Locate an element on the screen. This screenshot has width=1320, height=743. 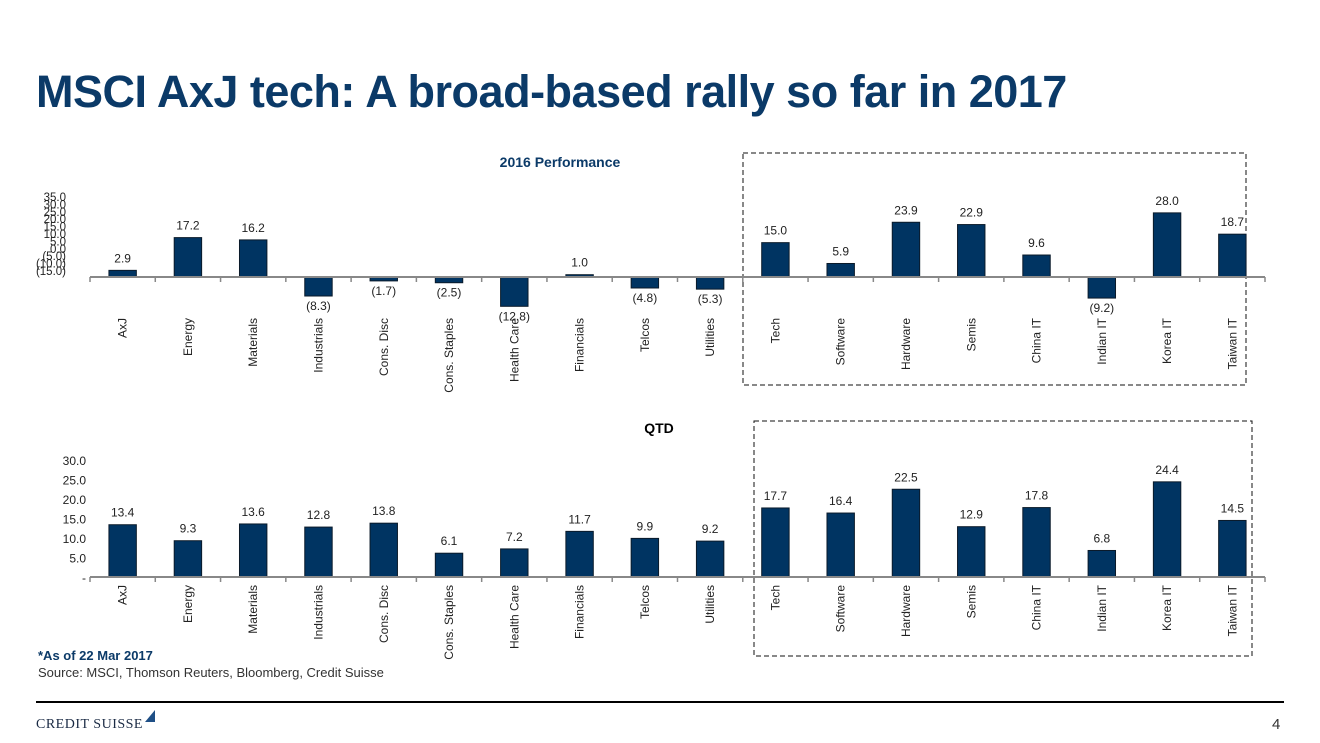
data-label: 1.0 is located at coordinates (579, 263).